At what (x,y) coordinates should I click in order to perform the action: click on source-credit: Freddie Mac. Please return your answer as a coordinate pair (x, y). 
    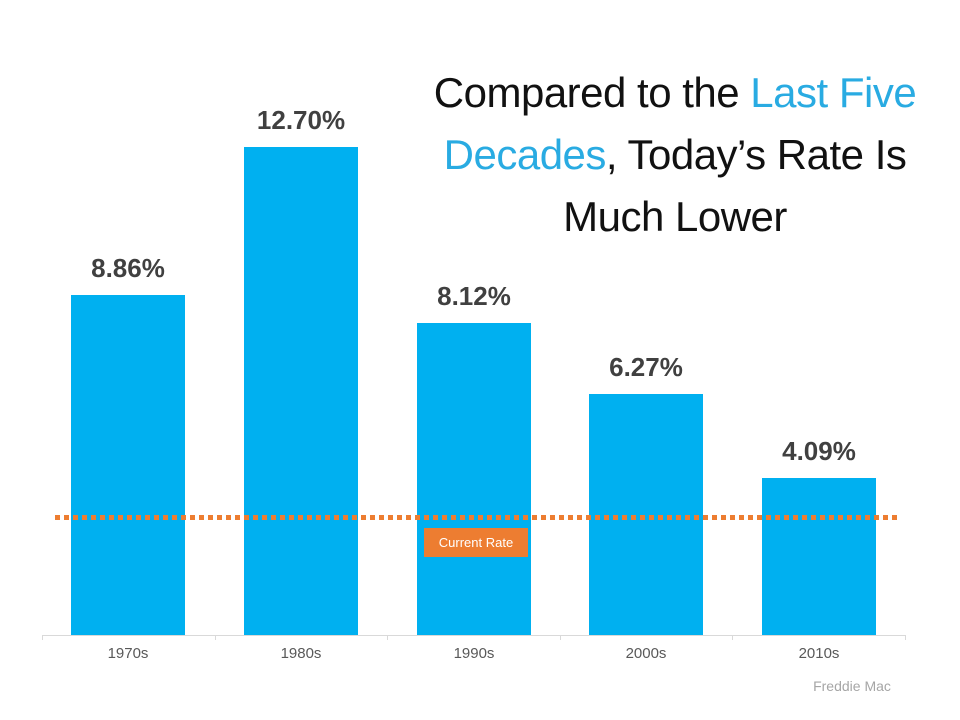
    Looking at the image, I should click on (852, 686).